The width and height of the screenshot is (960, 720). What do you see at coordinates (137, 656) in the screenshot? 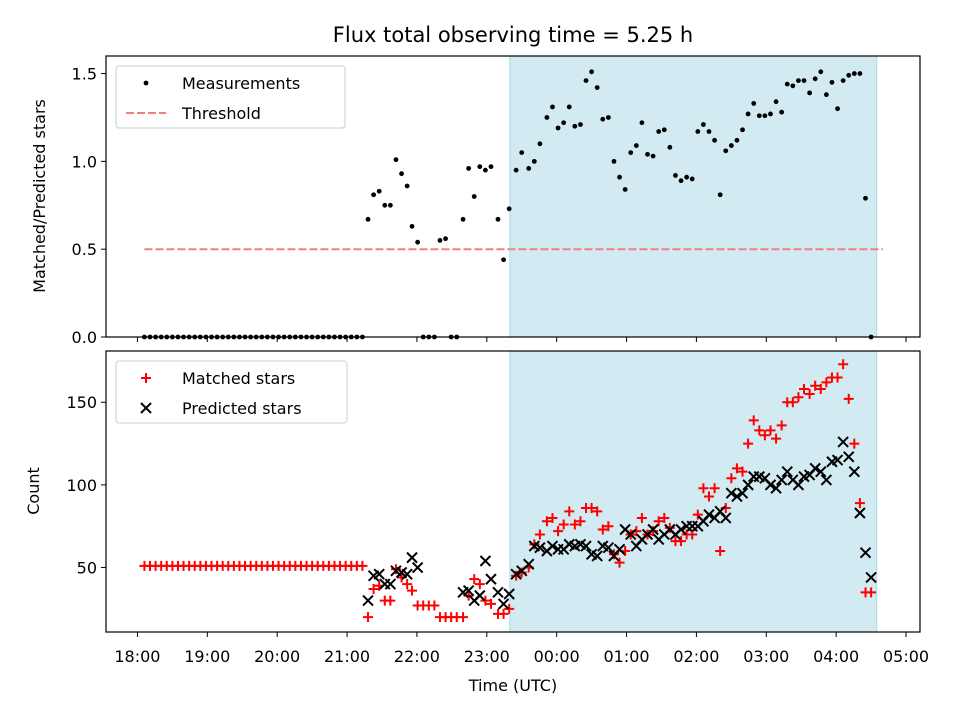
I see `x-tick-label: 18:00` at bounding box center [137, 656].